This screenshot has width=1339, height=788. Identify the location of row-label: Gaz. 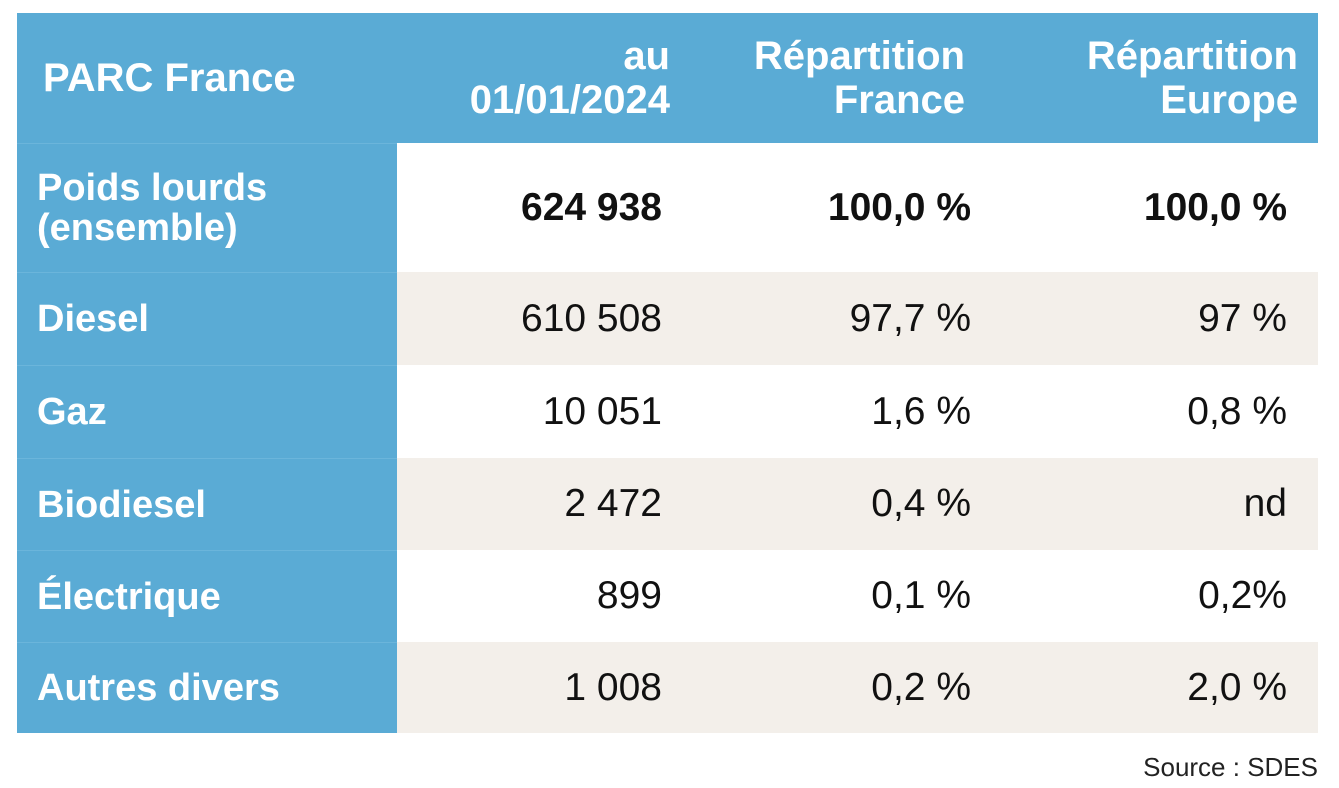
(207, 411).